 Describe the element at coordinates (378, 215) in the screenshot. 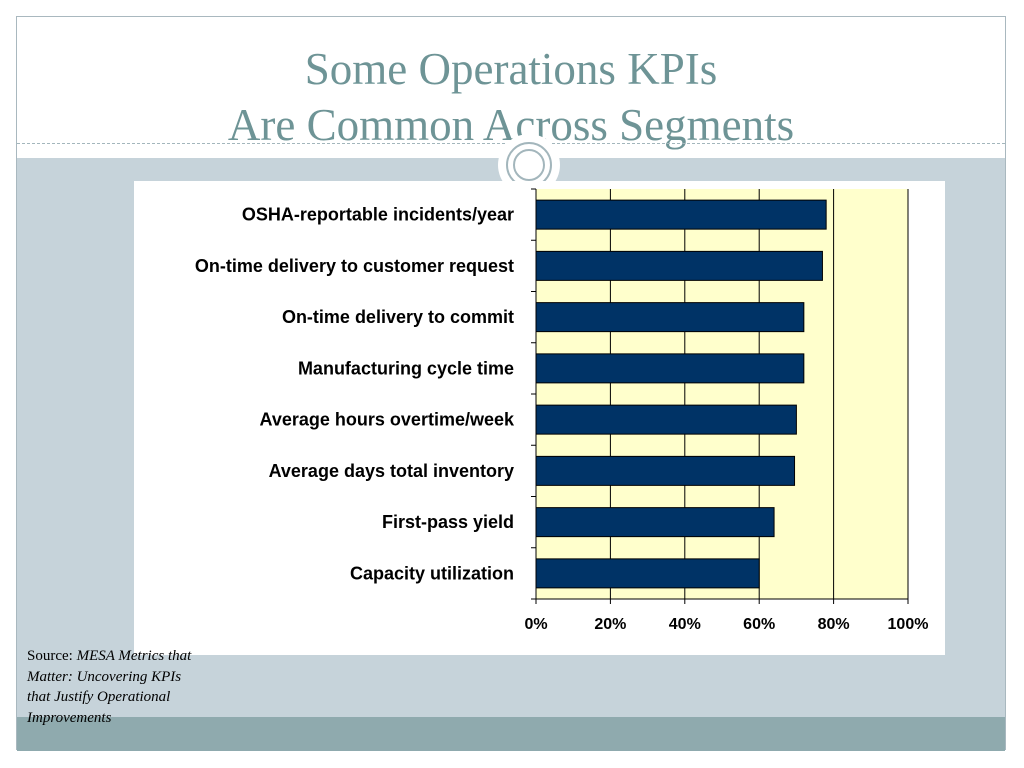

I see `category-label-1: OSHA-reportable incidents/year` at that location.